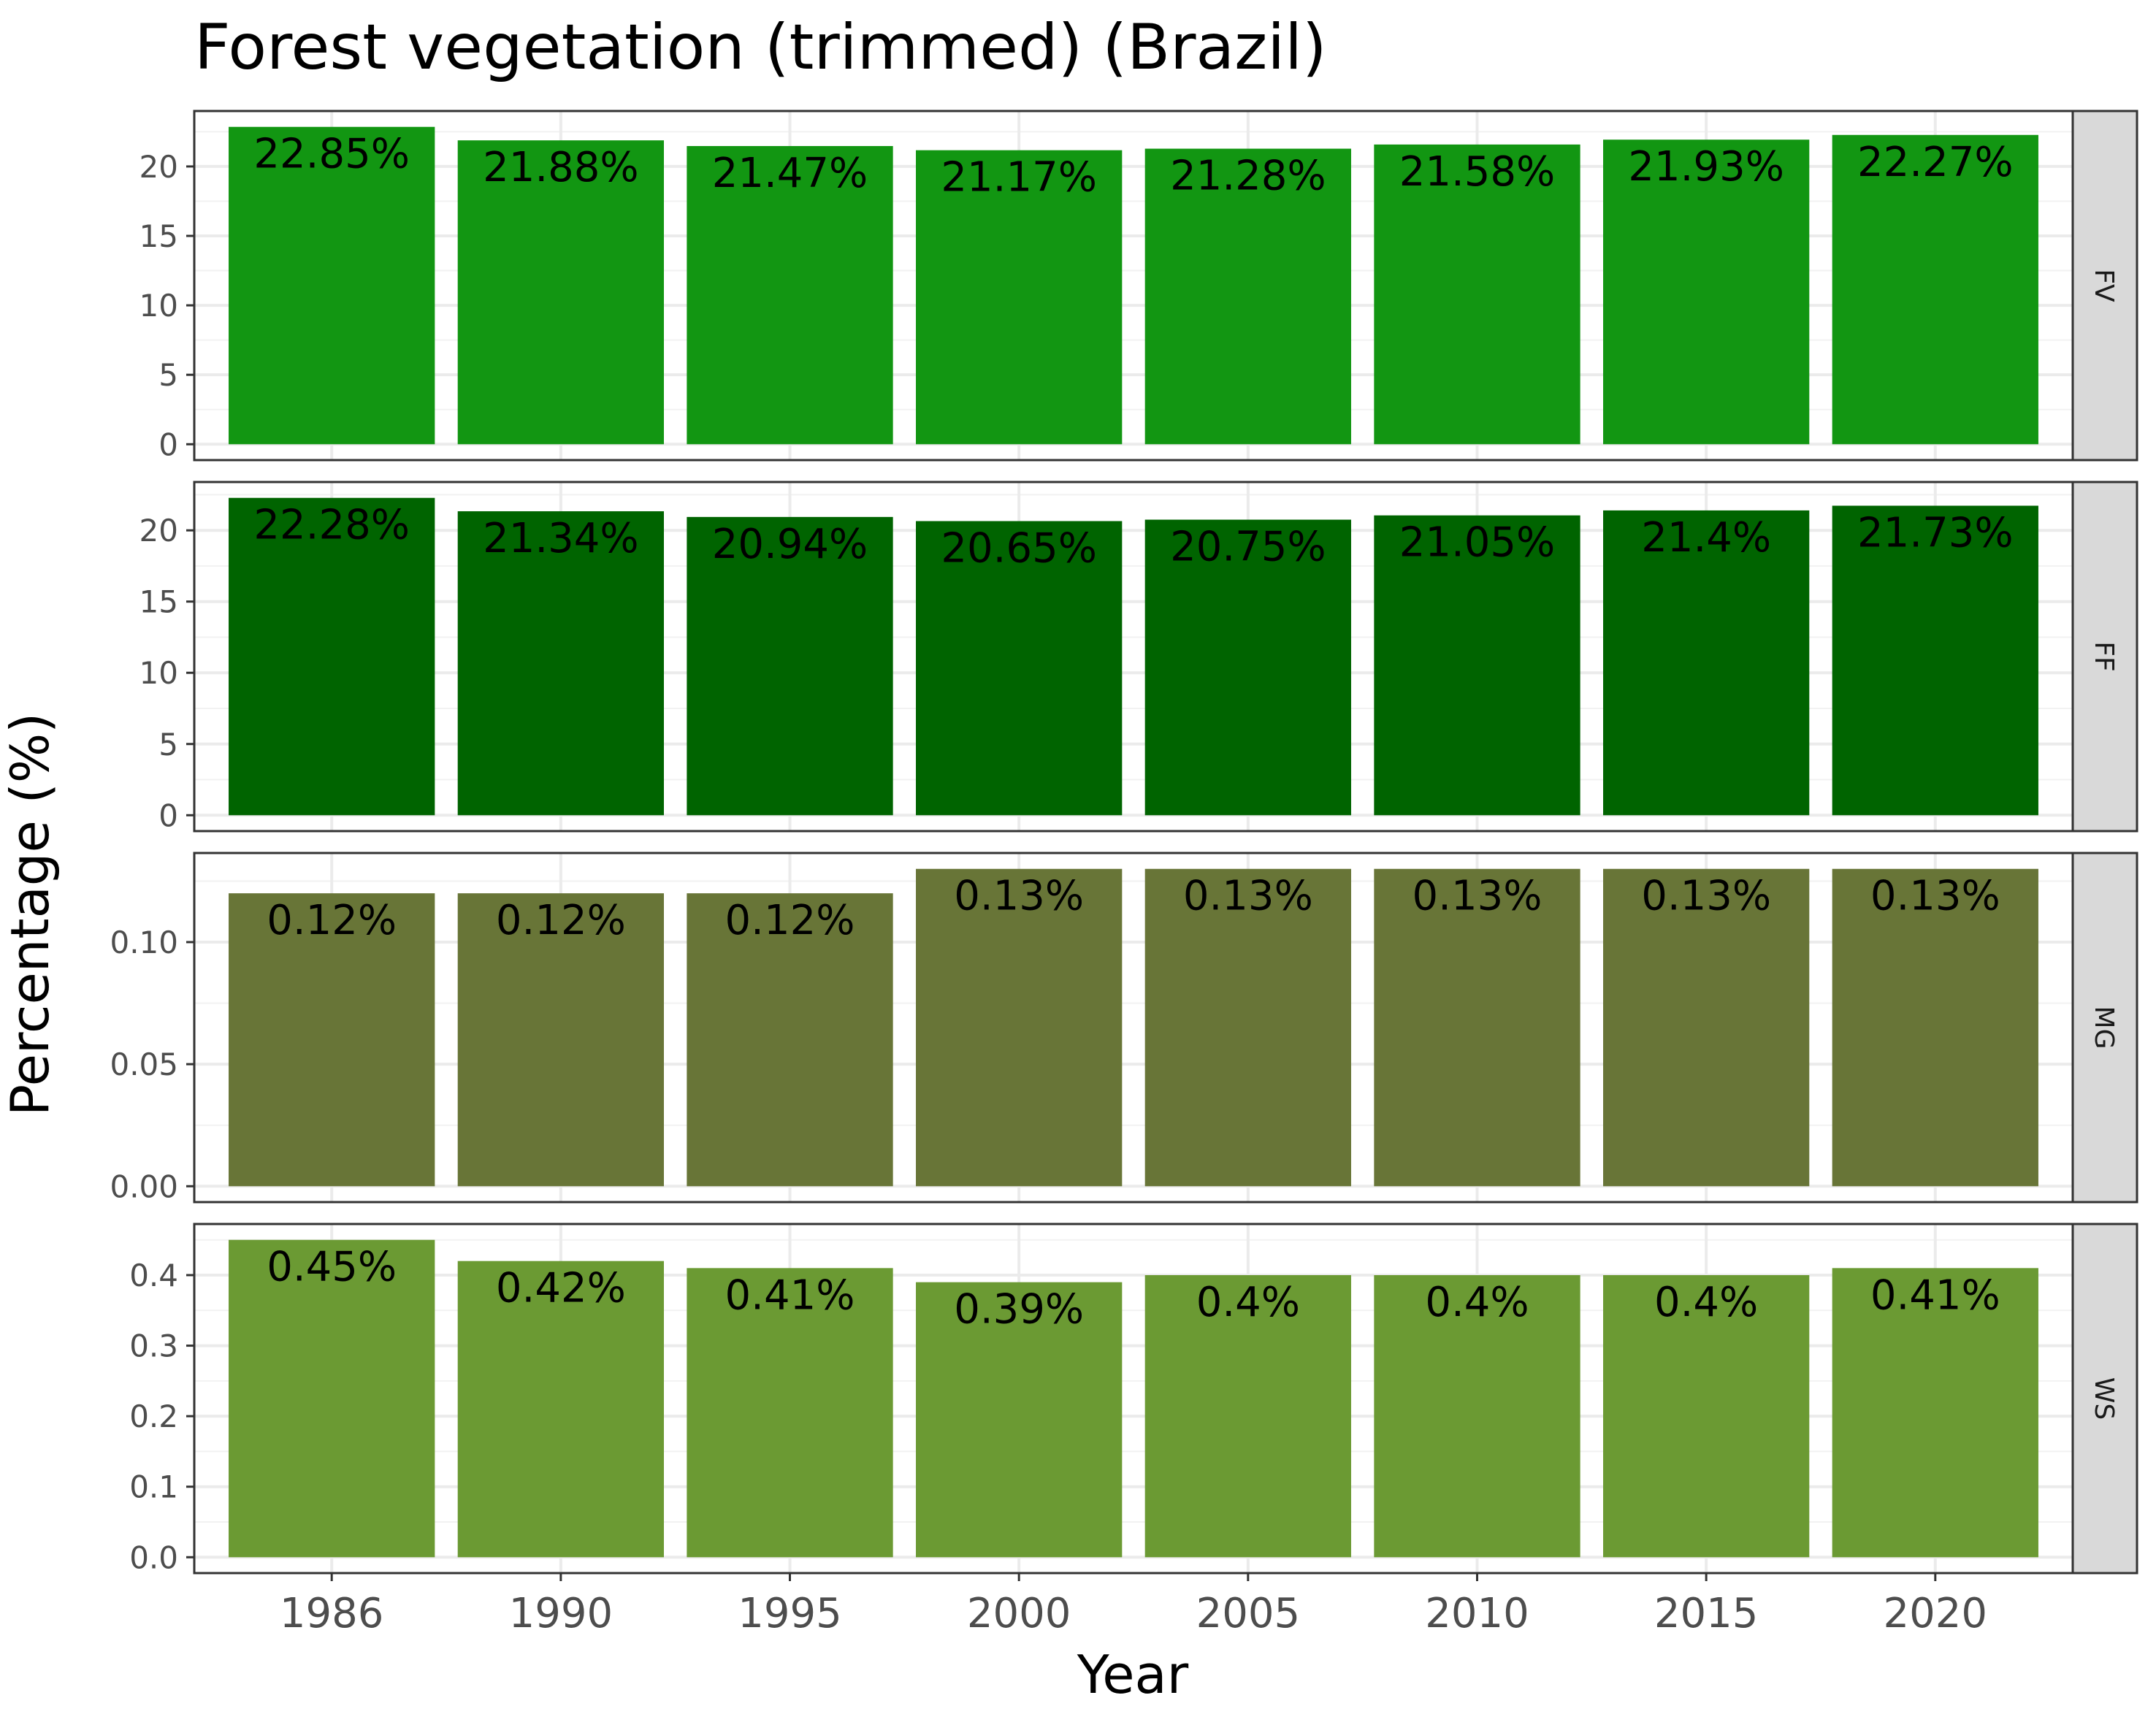 Image resolution: width=2156 pixels, height=1725 pixels. What do you see at coordinates (159, 306) in the screenshot?
I see `y-tick-label: 10` at bounding box center [159, 306].